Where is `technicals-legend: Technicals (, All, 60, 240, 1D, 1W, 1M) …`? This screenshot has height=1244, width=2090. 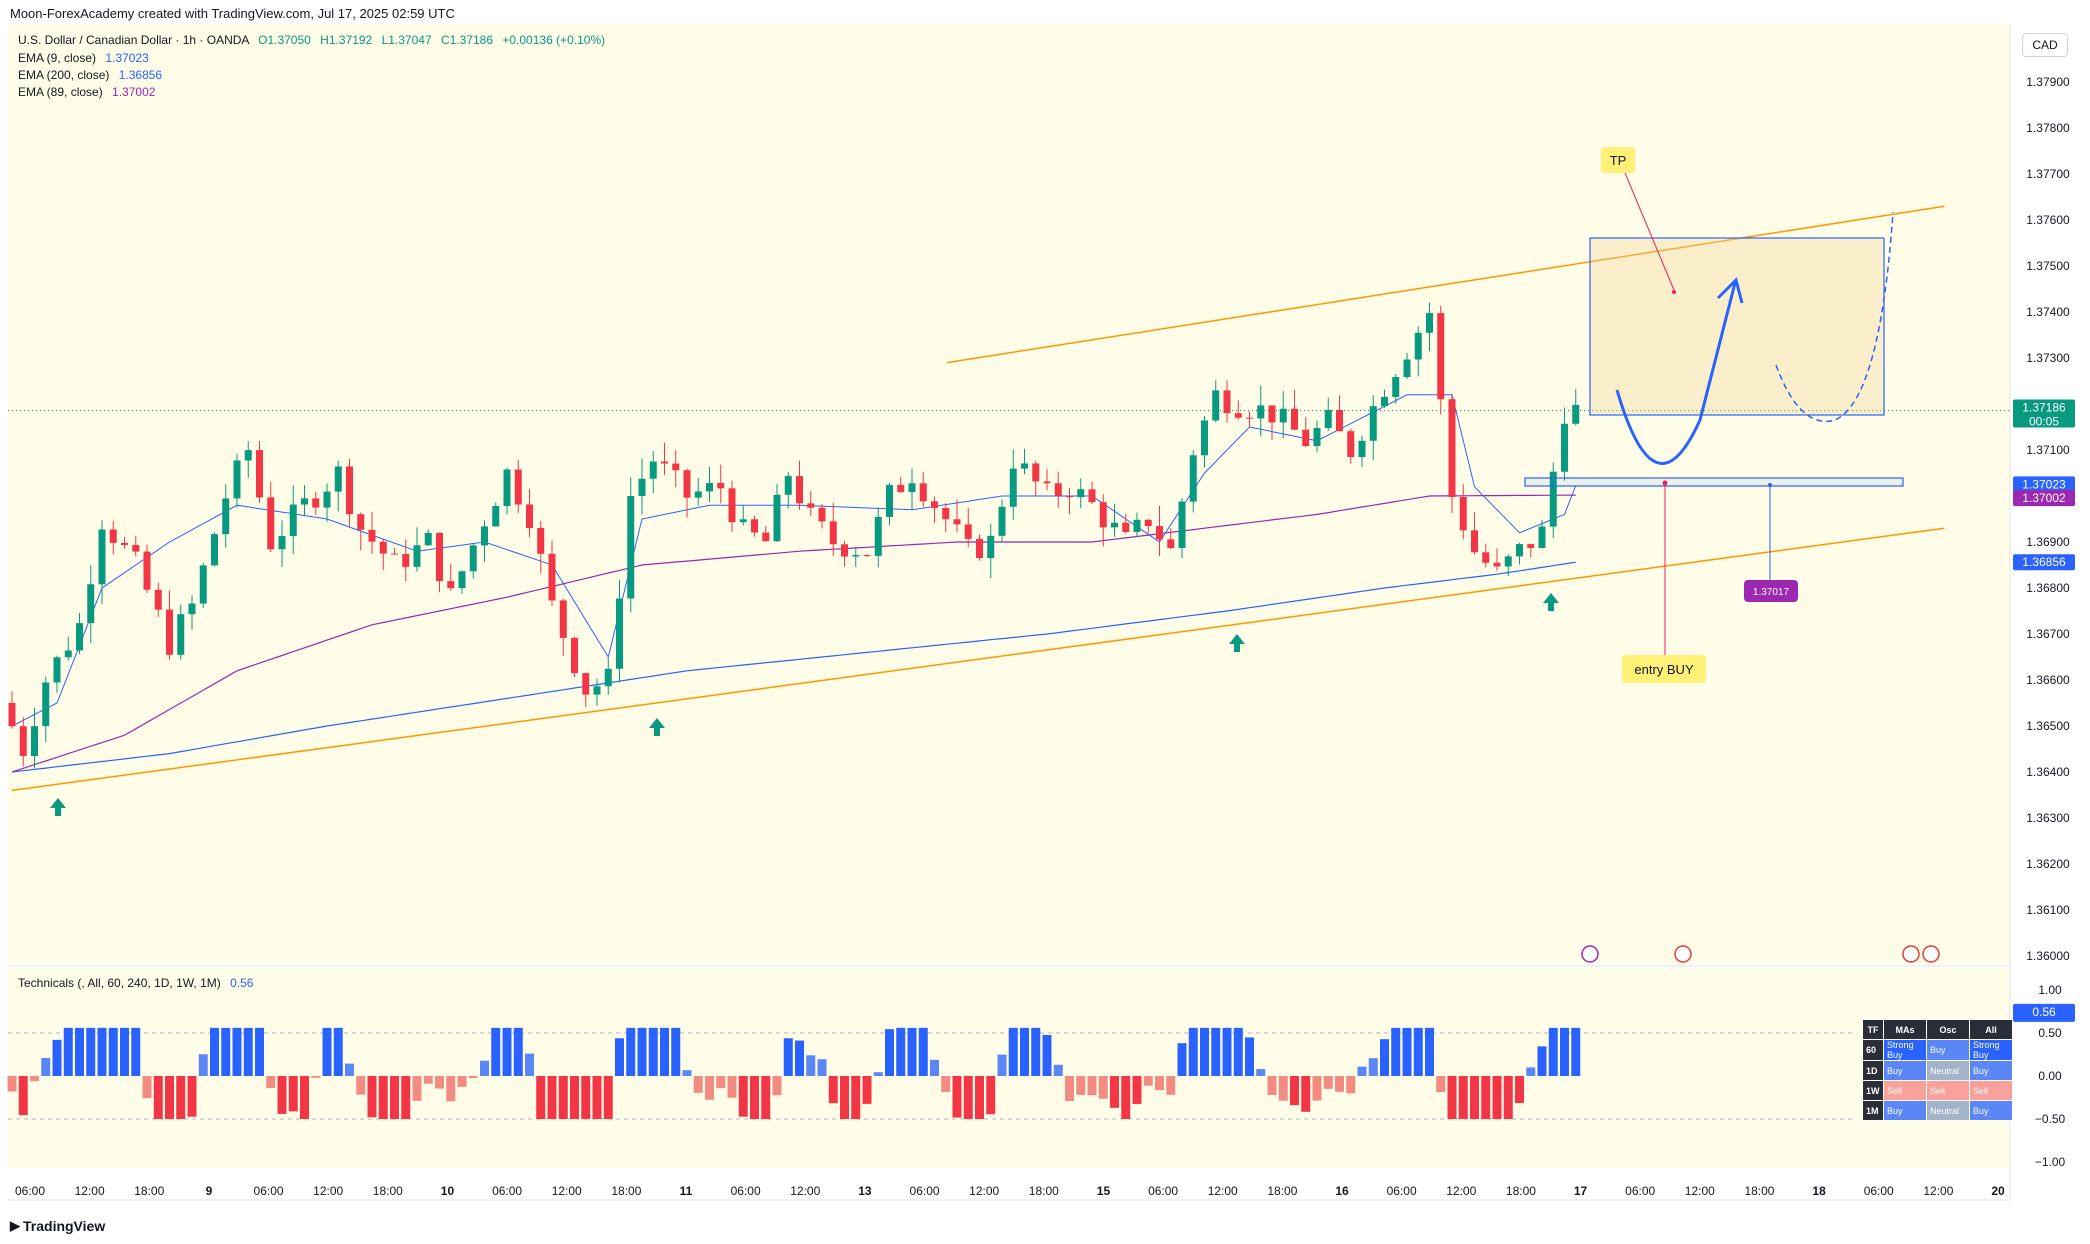
technicals-legend: Technicals (, All, 60, 240, 1D, 1W, 1M) … is located at coordinates (135, 983).